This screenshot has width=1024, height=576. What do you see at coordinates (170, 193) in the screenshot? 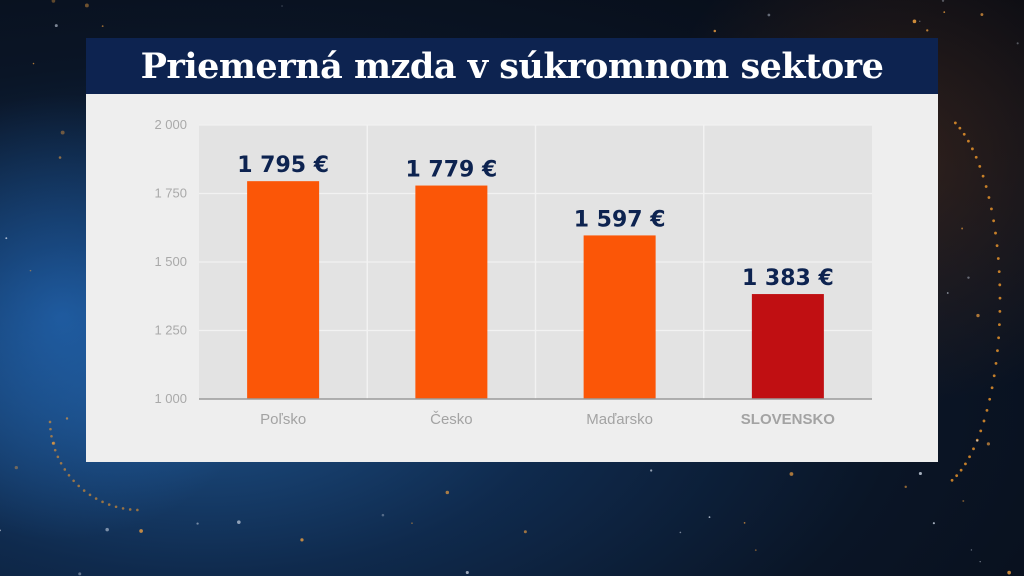
I see `y-tick-label: 1 750` at bounding box center [170, 193].